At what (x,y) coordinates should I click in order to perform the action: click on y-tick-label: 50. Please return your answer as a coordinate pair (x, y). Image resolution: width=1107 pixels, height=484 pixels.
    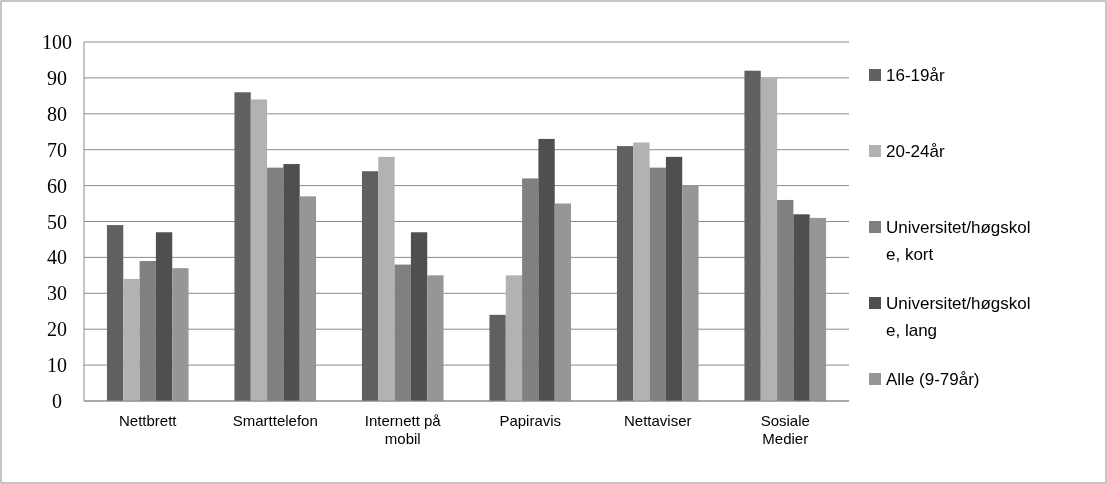
    Looking at the image, I should click on (57, 221).